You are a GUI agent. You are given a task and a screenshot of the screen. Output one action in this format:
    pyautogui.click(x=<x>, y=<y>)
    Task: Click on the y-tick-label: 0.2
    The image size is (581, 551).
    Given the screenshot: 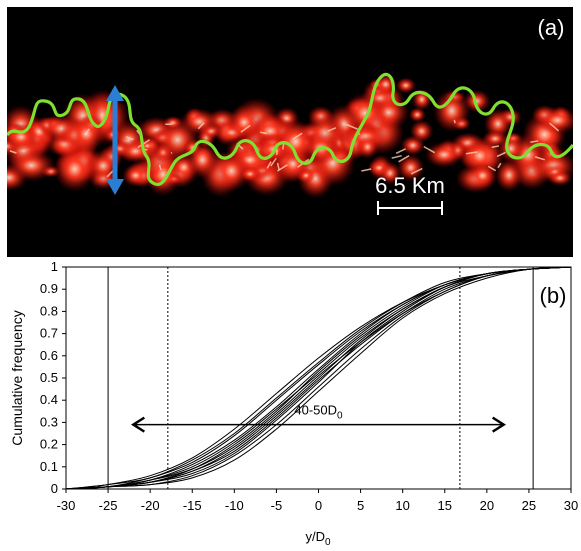 What is the action you would take?
    pyautogui.click(x=49, y=444)
    